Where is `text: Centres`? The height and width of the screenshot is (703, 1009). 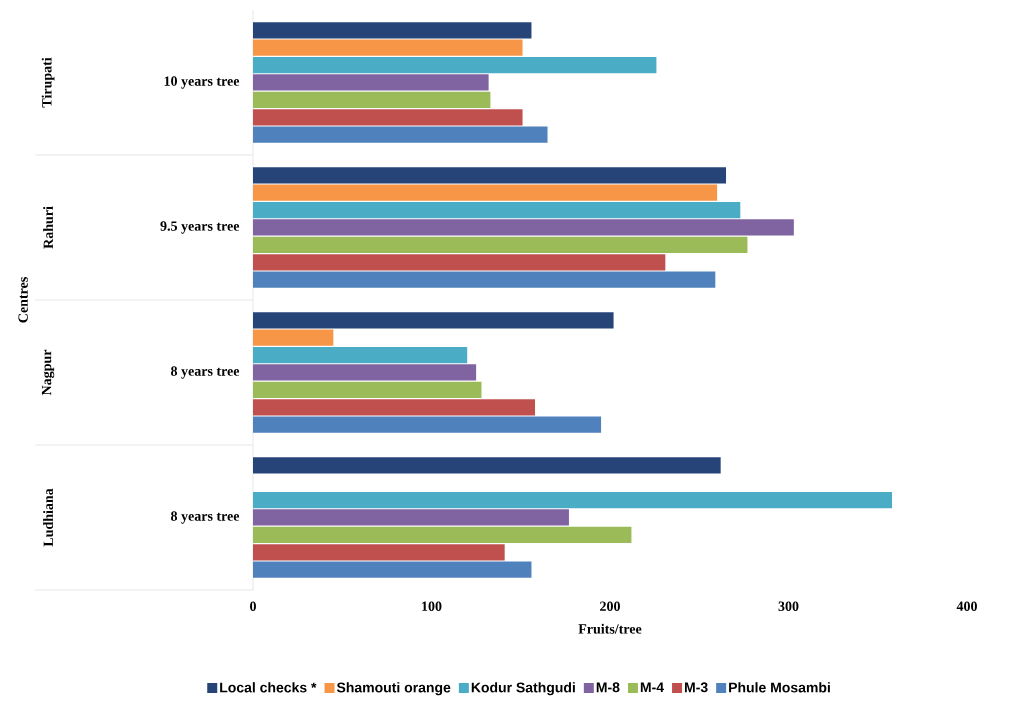 text: Centres is located at coordinates (23, 300).